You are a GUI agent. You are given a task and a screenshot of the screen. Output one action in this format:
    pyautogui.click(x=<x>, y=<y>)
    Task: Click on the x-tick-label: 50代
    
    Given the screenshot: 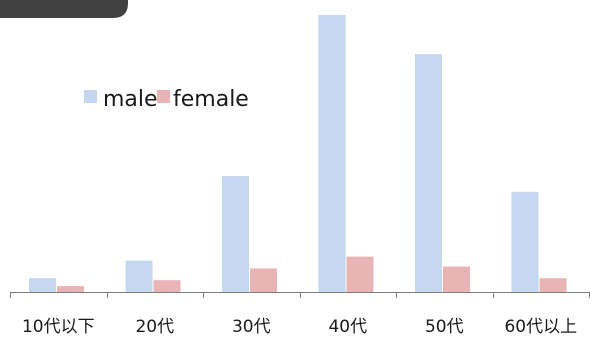 What is the action you would take?
    pyautogui.click(x=444, y=326)
    